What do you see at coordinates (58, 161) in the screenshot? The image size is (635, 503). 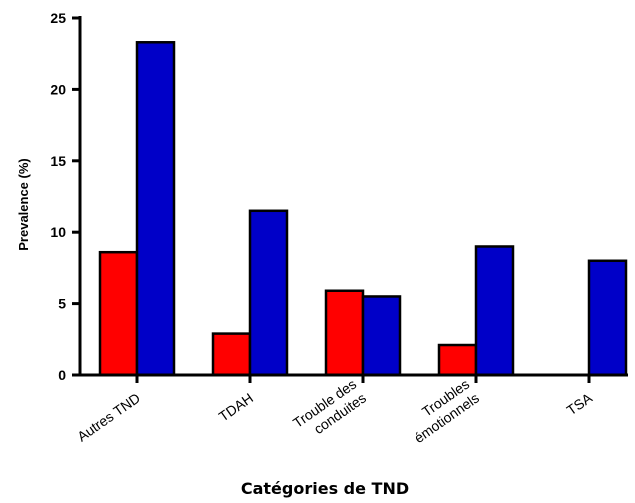 I see `y-tick-label: 15` at bounding box center [58, 161].